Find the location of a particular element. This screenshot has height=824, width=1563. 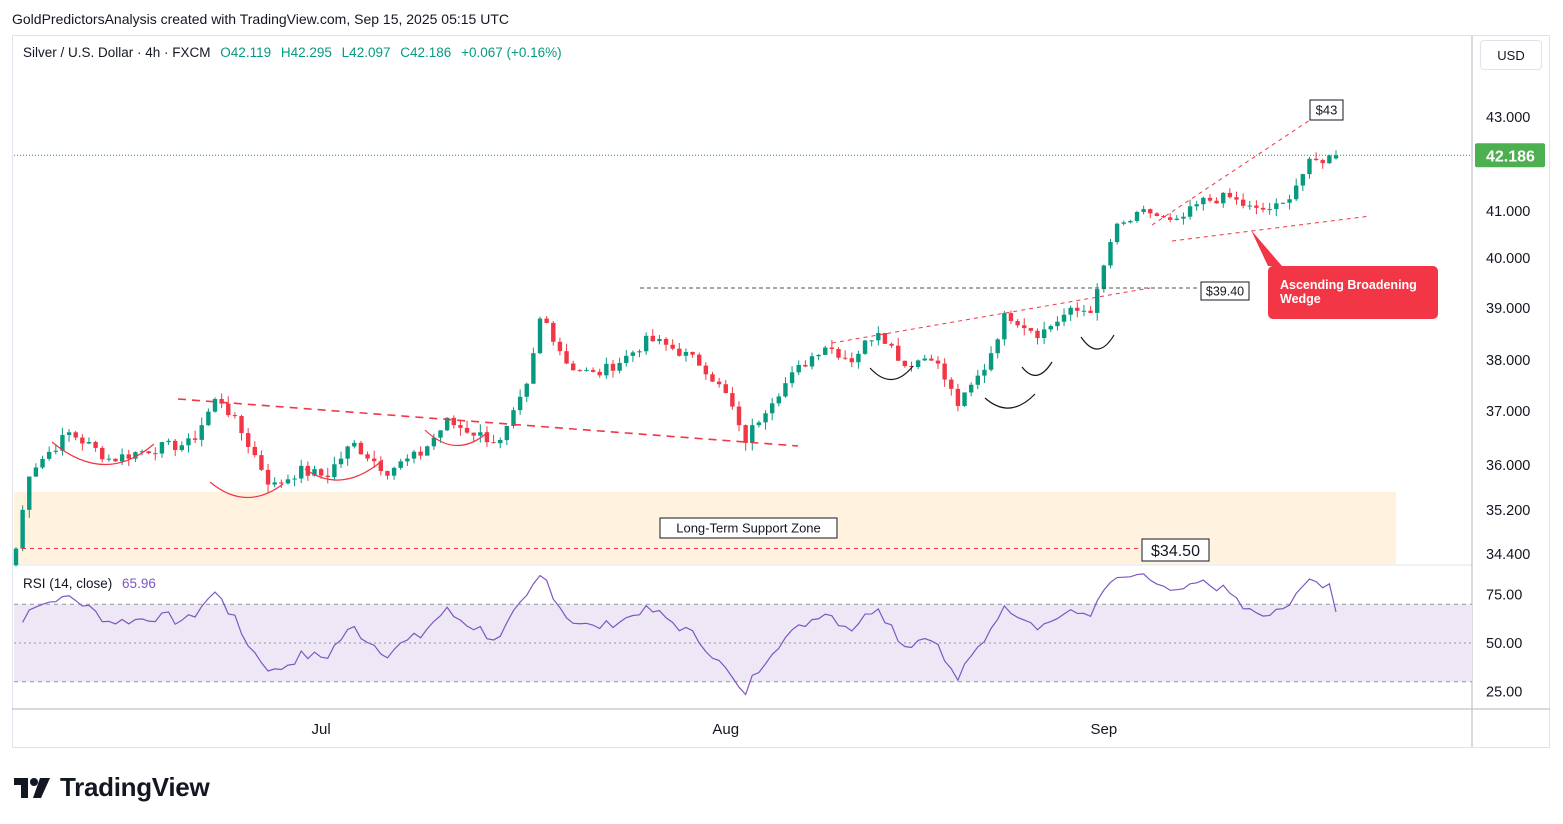

symbol-name: Silver / U.S. Dollar · 4h · FXCM is located at coordinates (117, 52).